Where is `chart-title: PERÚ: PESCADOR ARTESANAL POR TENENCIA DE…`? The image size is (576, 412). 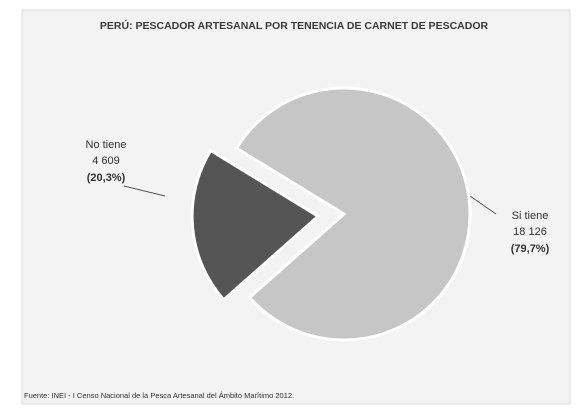 chart-title: PERÚ: PESCADOR ARTESANAL POR TENENCIA DE… is located at coordinates (294, 25).